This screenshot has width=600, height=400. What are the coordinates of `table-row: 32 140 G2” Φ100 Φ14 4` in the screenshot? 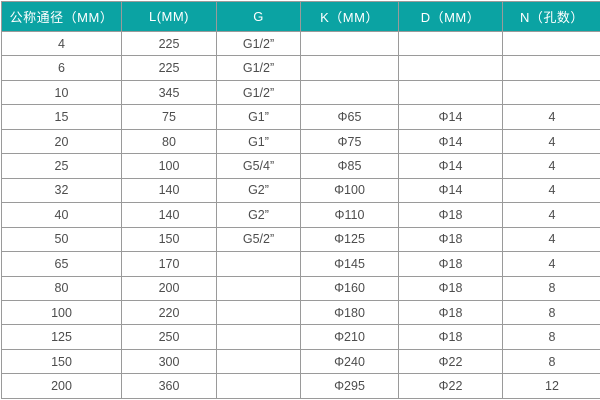 It's located at (300, 190).